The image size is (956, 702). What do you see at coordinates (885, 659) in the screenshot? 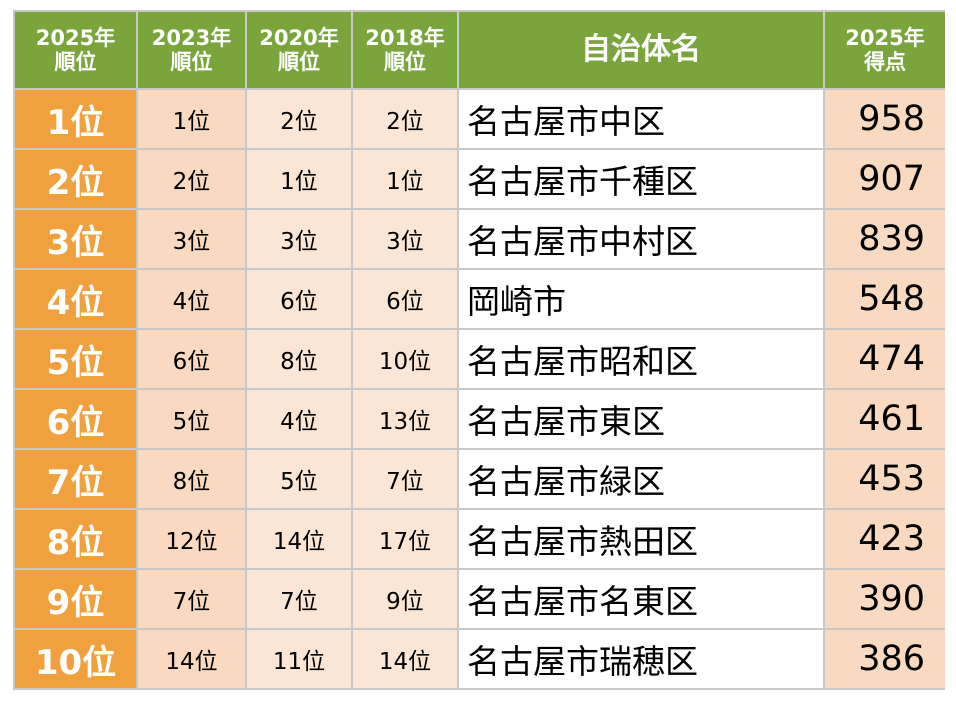
I see `score-2025-cell: 386` at bounding box center [885, 659].